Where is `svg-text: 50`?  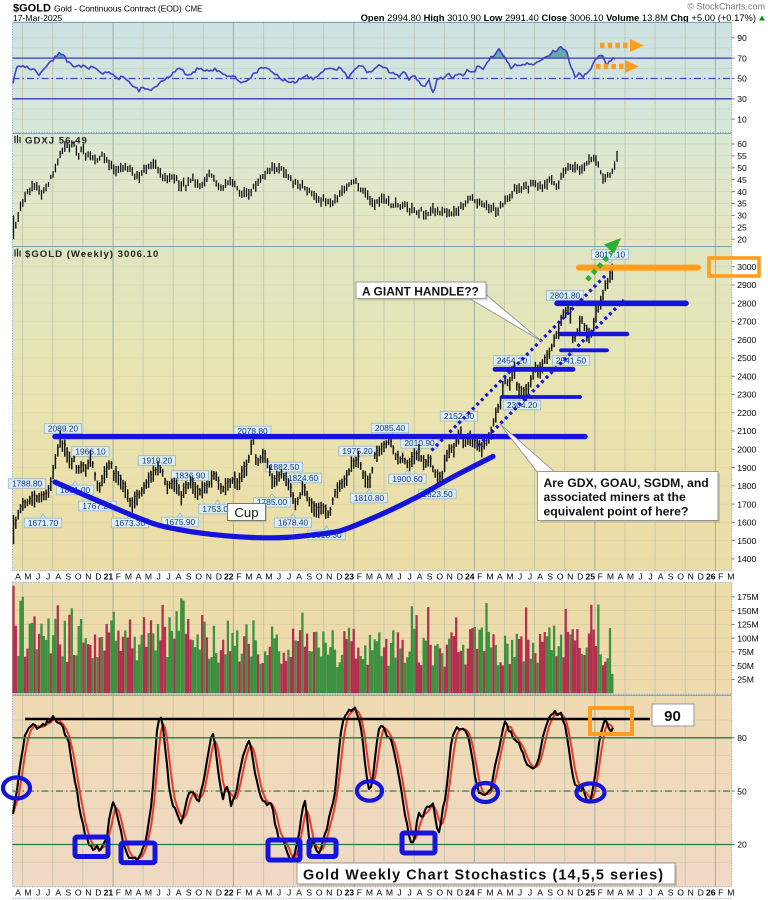
svg-text: 50 is located at coordinates (742, 79).